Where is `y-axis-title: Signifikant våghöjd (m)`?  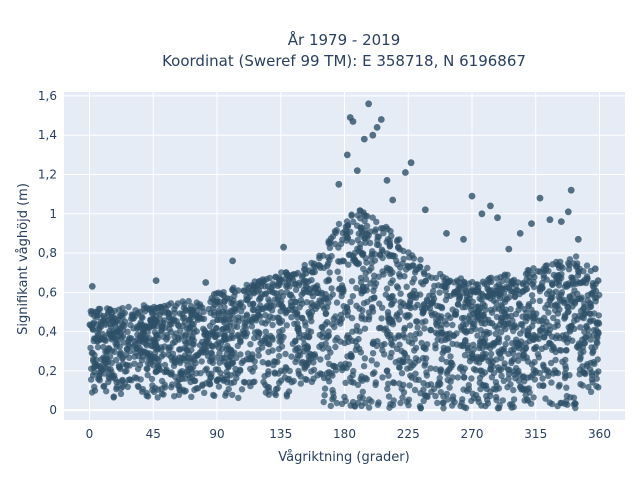 y-axis-title: Signifikant våghöjd (m) is located at coordinates (23, 259).